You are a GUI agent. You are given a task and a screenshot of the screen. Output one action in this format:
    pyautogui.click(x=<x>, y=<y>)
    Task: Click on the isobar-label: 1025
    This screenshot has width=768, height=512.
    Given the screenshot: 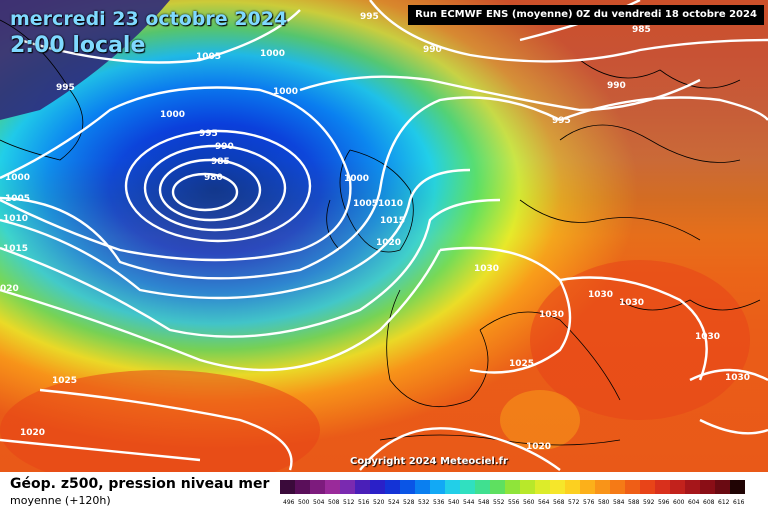 What is the action you would take?
    pyautogui.click(x=521, y=364)
    